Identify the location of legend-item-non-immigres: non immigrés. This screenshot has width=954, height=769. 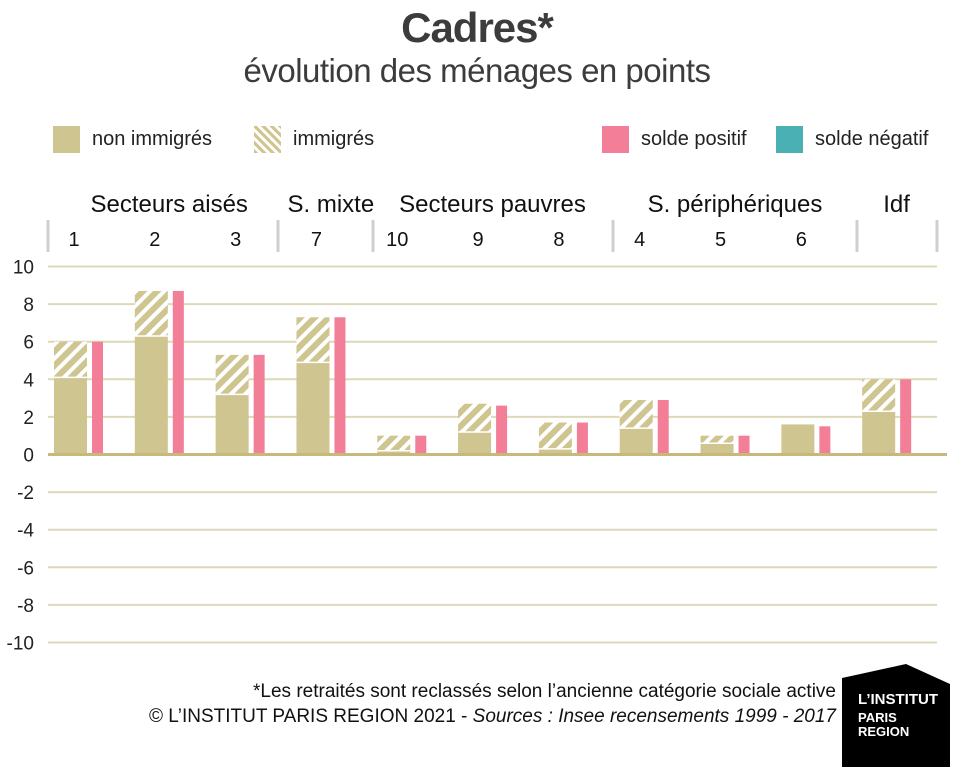
(132, 139).